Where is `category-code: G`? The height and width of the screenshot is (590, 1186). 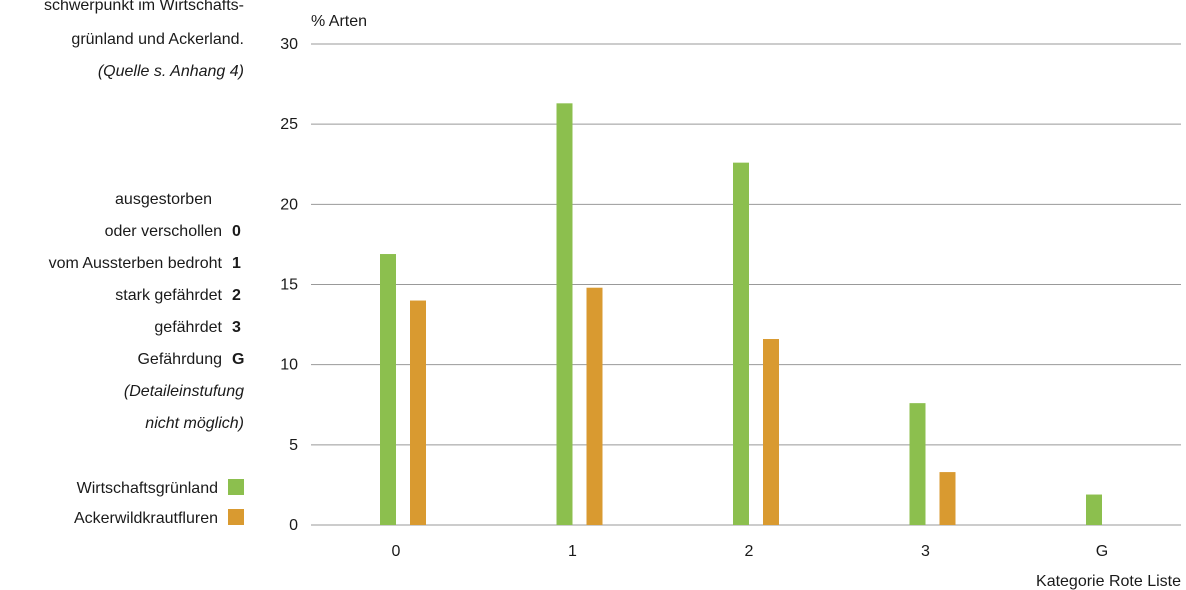 category-code: G is located at coordinates (238, 359).